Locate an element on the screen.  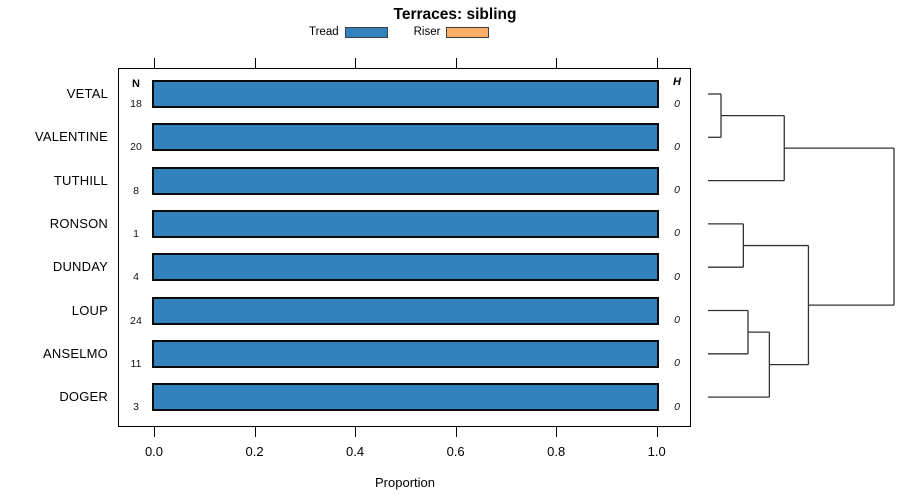
n-value: 4 is located at coordinates (136, 277).